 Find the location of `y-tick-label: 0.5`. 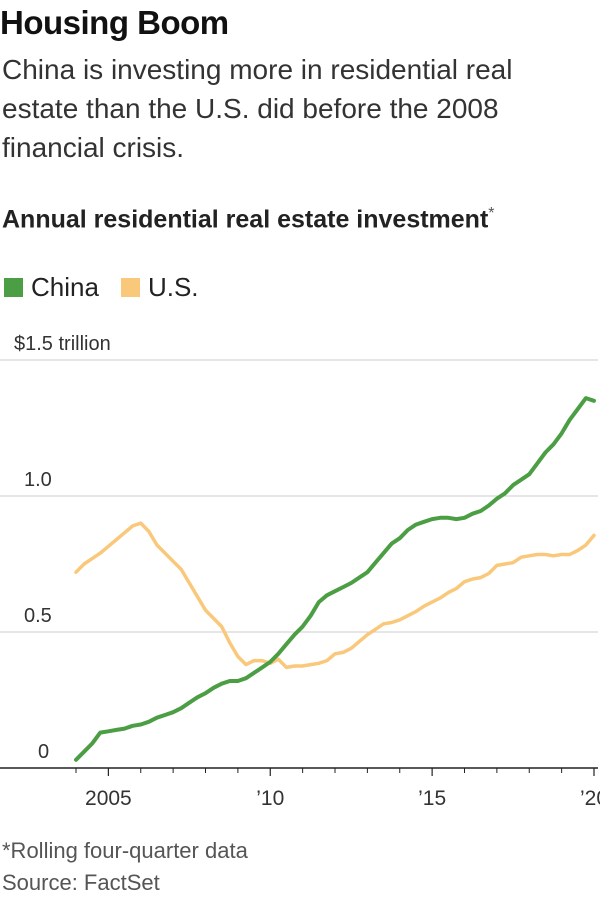

y-tick-label: 0.5 is located at coordinates (38, 616).